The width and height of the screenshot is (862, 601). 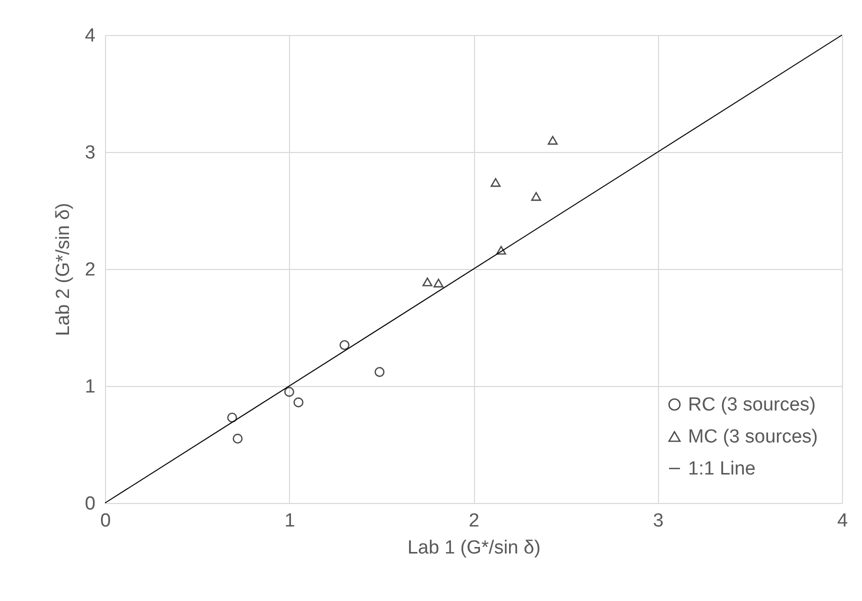 What do you see at coordinates (90, 270) in the screenshot?
I see `y-tick-label: 2` at bounding box center [90, 270].